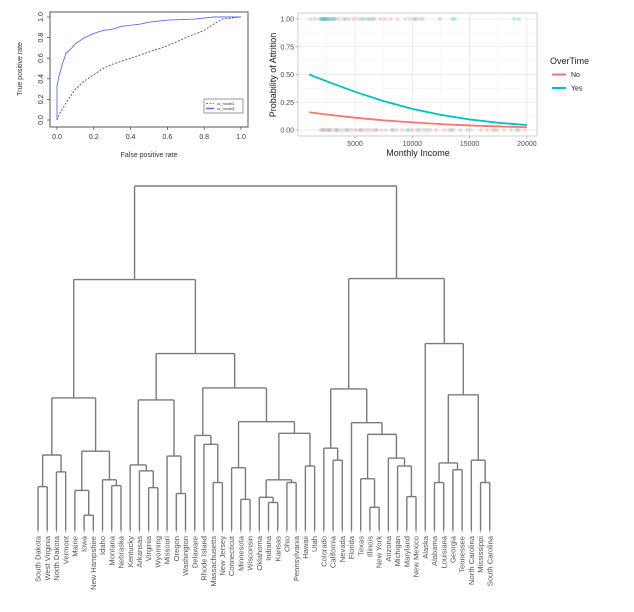 The image size is (634, 612). Describe the element at coordinates (185, 556) in the screenshot. I see `leaf-label: Washington` at that location.